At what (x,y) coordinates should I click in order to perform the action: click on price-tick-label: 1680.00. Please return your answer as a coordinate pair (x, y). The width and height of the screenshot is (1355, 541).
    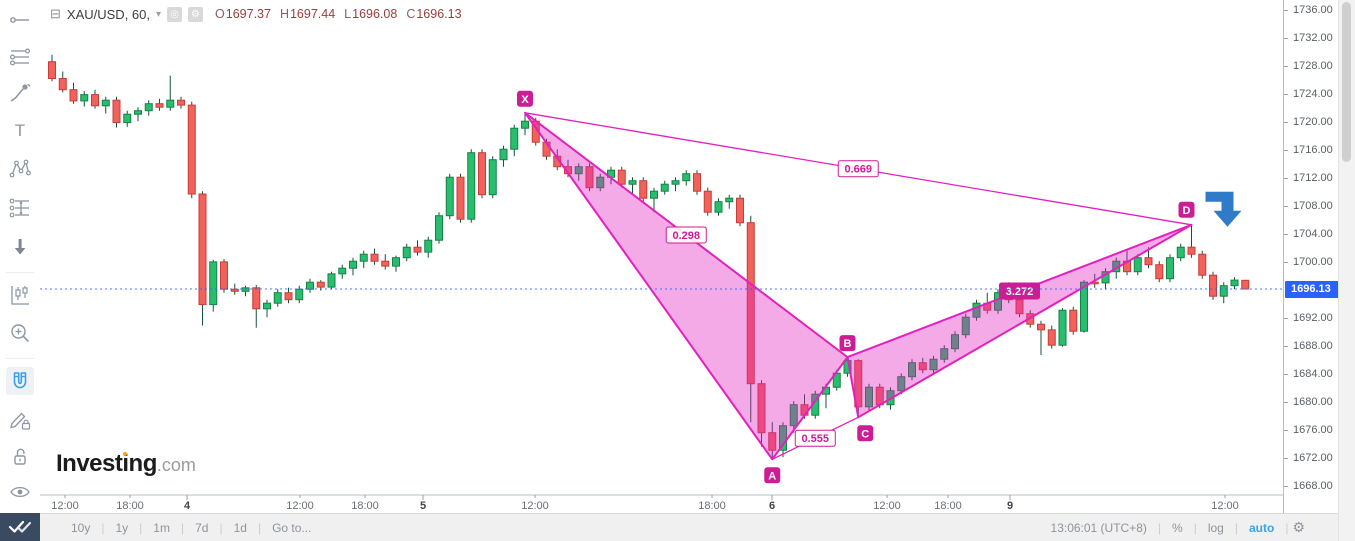
    Looking at the image, I should click on (1313, 401).